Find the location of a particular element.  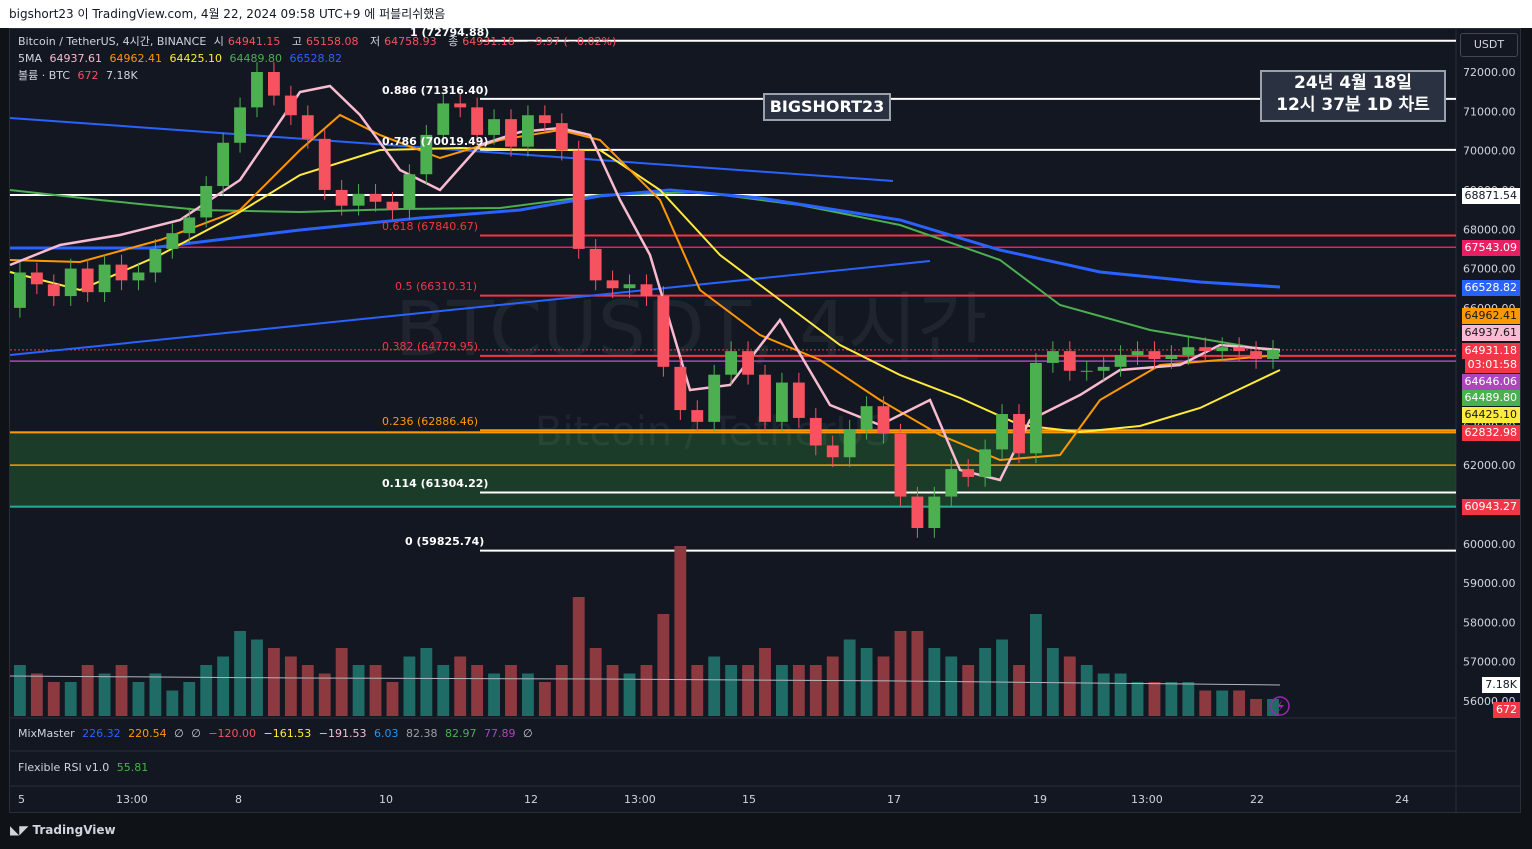

price-tag: 62832.98 is located at coordinates (1490, 433).